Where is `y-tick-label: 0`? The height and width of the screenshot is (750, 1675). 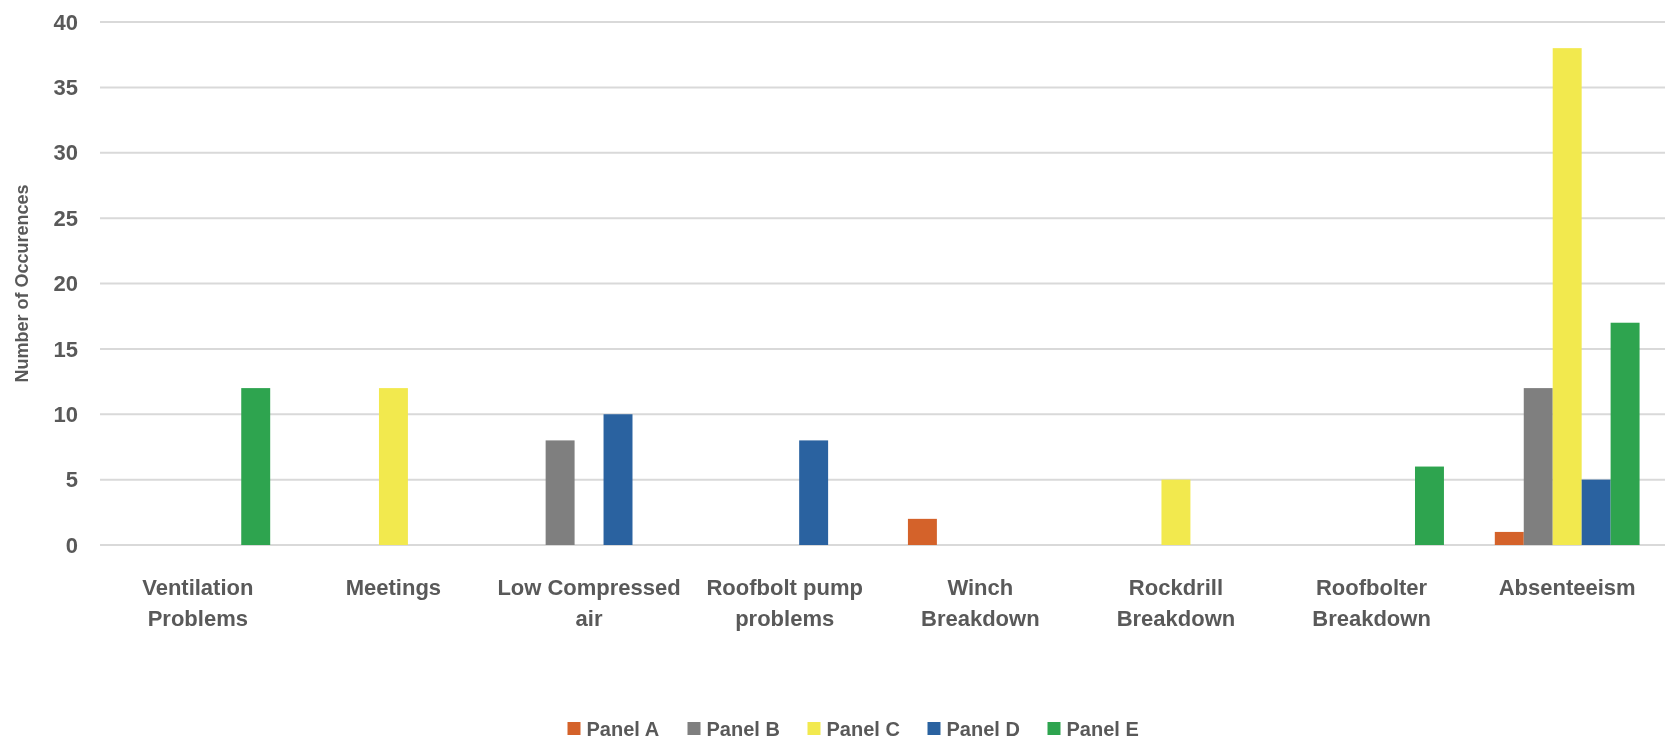 y-tick-label: 0 is located at coordinates (71, 545).